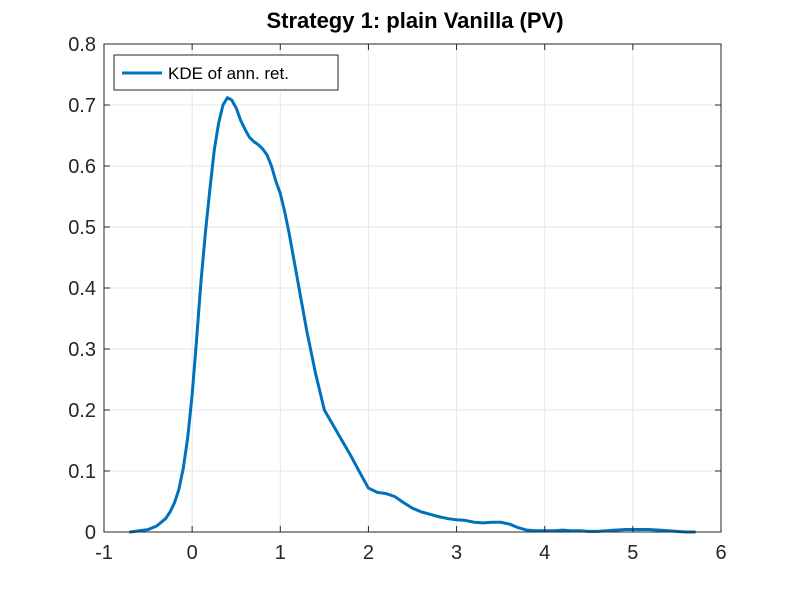 Image resolution: width=797 pixels, height=598 pixels. Describe the element at coordinates (544, 553) in the screenshot. I see `x-tick-label: 4` at that location.